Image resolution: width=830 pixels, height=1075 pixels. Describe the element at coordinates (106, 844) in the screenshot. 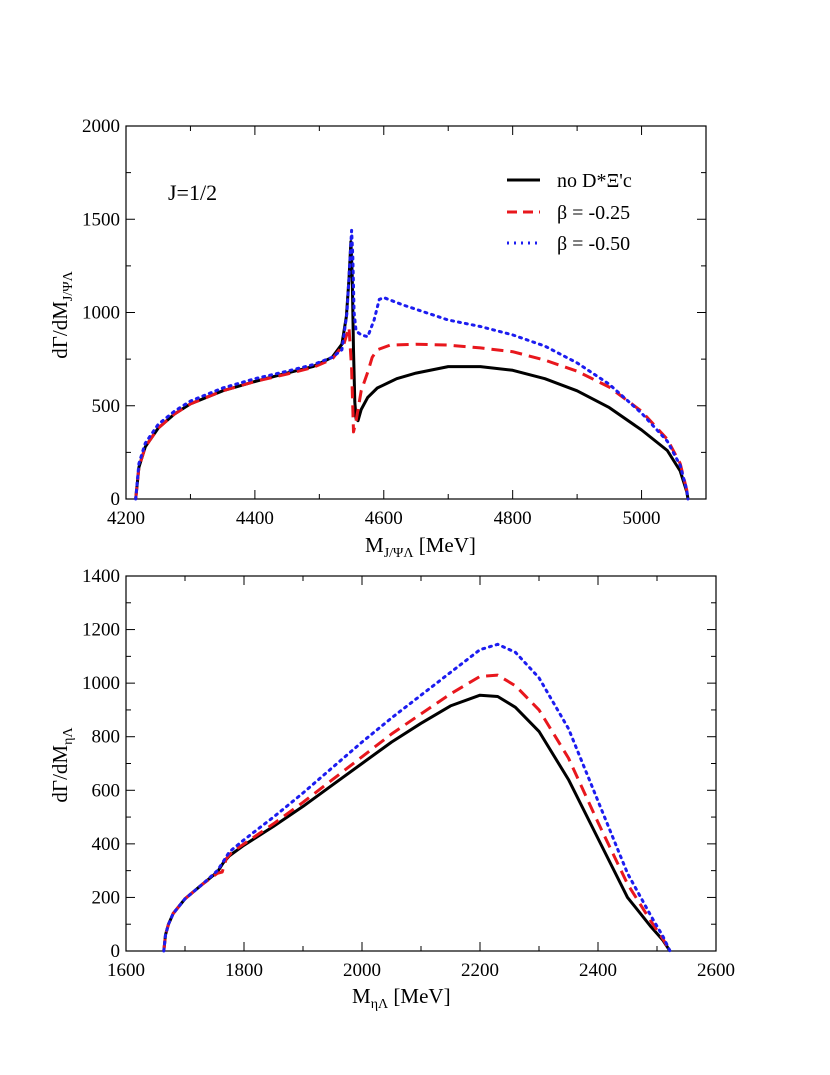

I see `bottom-y-tick-label: 400` at that location.